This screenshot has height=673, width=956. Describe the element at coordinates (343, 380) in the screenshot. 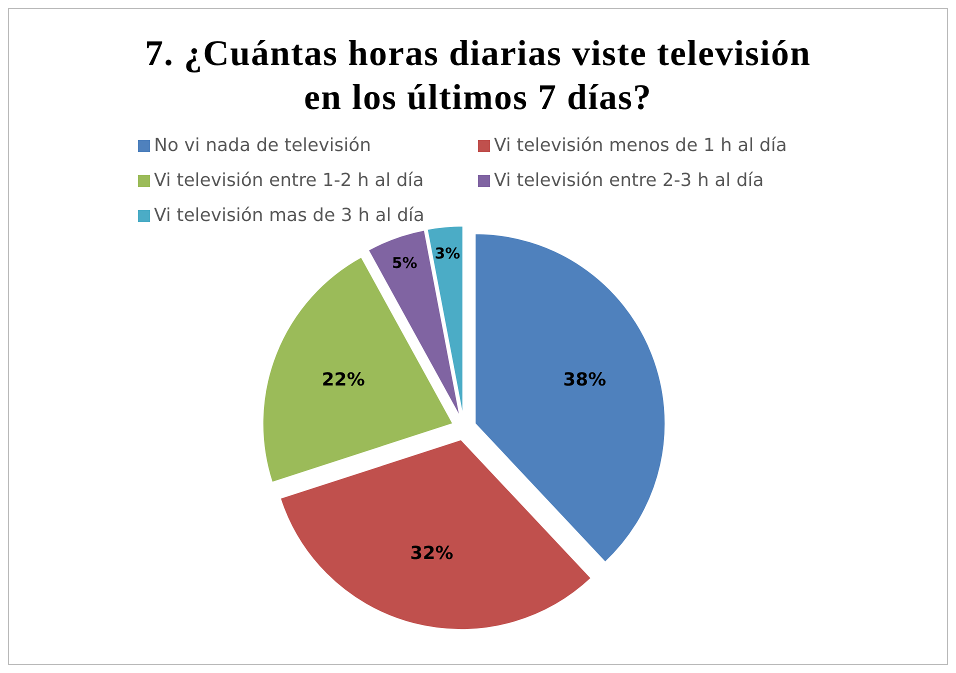

I see `data-label: 22%` at that location.